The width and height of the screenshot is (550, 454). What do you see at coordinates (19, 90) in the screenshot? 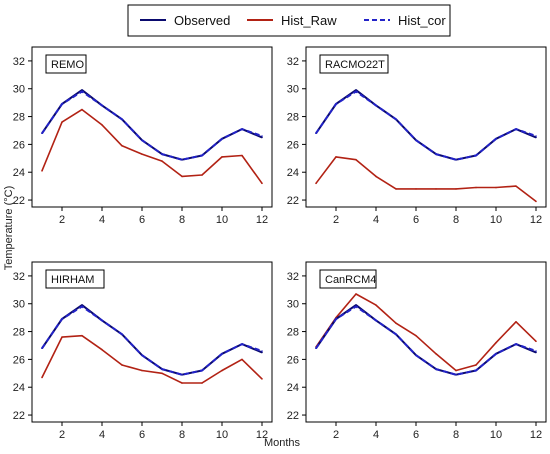
I see `y-tick-label: 30` at bounding box center [19, 90].